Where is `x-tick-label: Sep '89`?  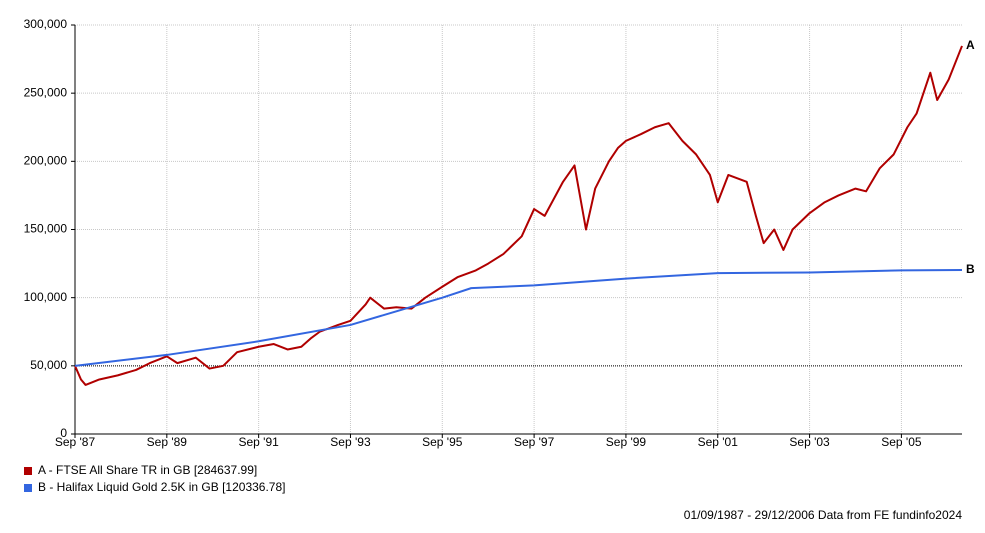
x-tick-label: Sep '89 is located at coordinates (167, 442).